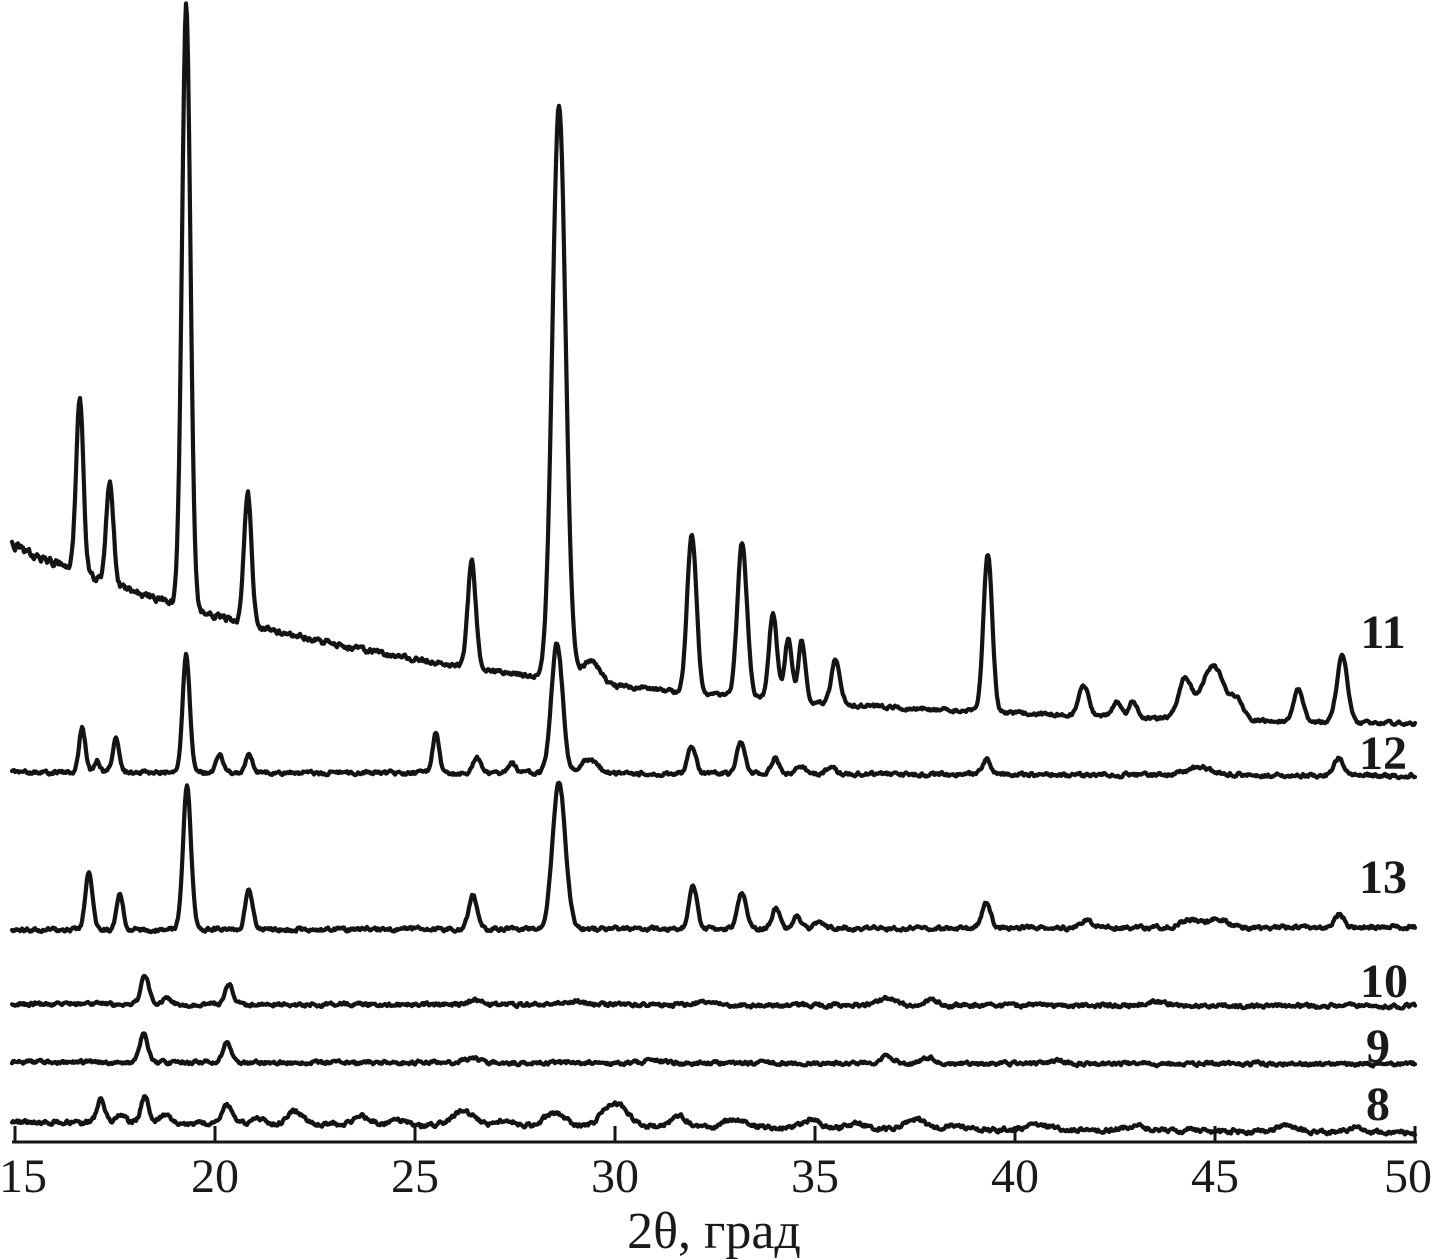  Describe the element at coordinates (1378, 1104) in the screenshot. I see `curve-label-8: 8` at that location.